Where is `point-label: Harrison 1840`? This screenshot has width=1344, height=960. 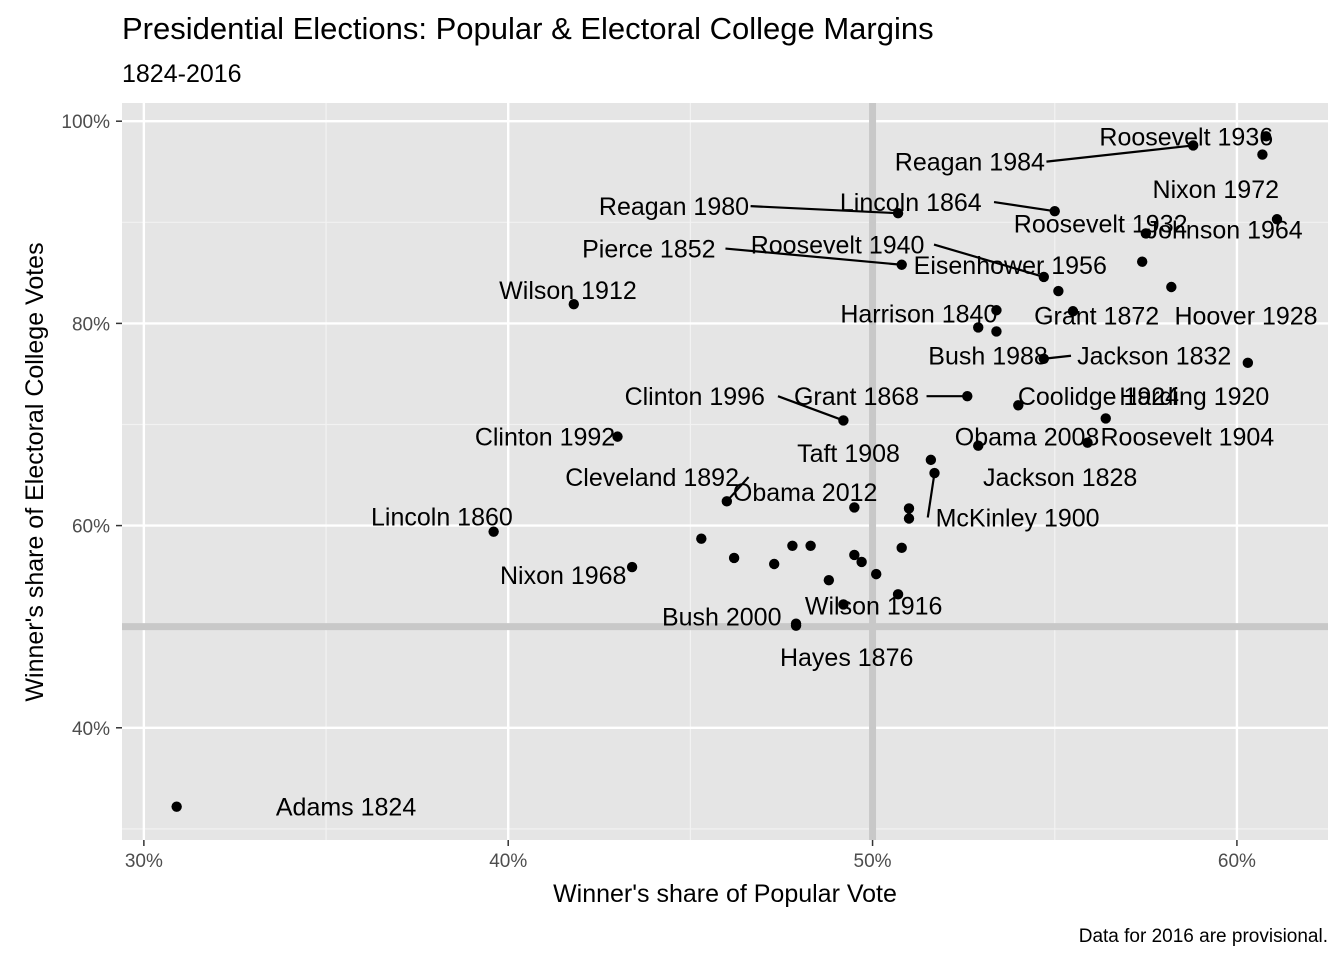
point-label: Harrison 1840 is located at coordinates (918, 314).